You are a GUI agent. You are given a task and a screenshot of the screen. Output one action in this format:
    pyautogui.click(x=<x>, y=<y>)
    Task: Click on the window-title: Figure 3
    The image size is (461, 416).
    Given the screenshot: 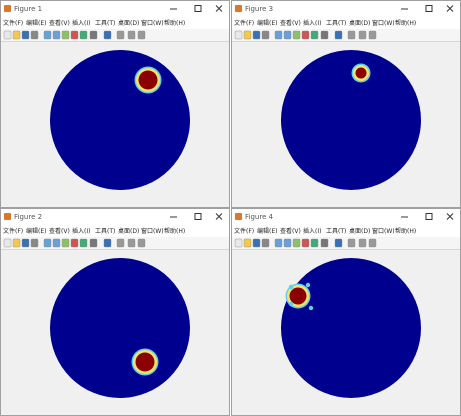 What is the action you would take?
    pyautogui.click(x=259, y=9)
    